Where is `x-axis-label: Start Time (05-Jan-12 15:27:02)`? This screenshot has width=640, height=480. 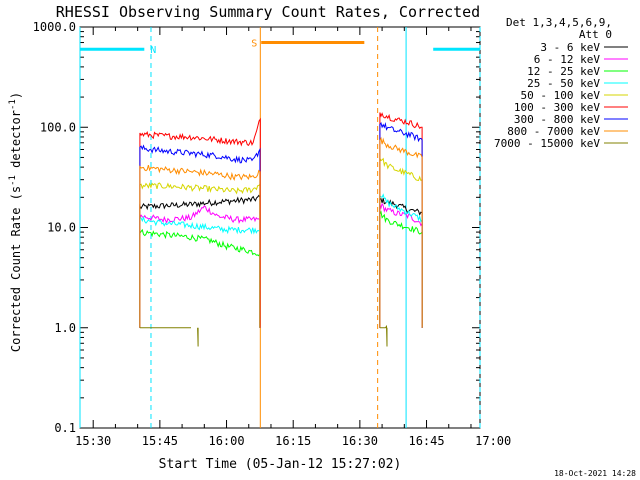 x-axis-label: Start Time (05-Jan-12 15:27:02) is located at coordinates (280, 464).